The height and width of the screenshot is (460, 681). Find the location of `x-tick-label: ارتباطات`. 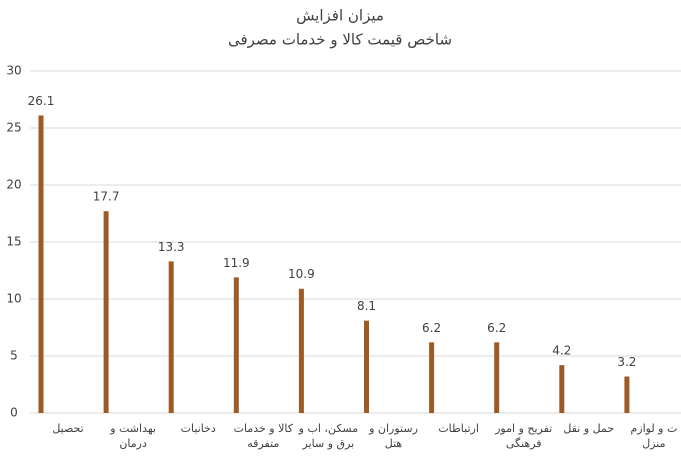

x-tick-label: ارتباطات is located at coordinates (458, 428).